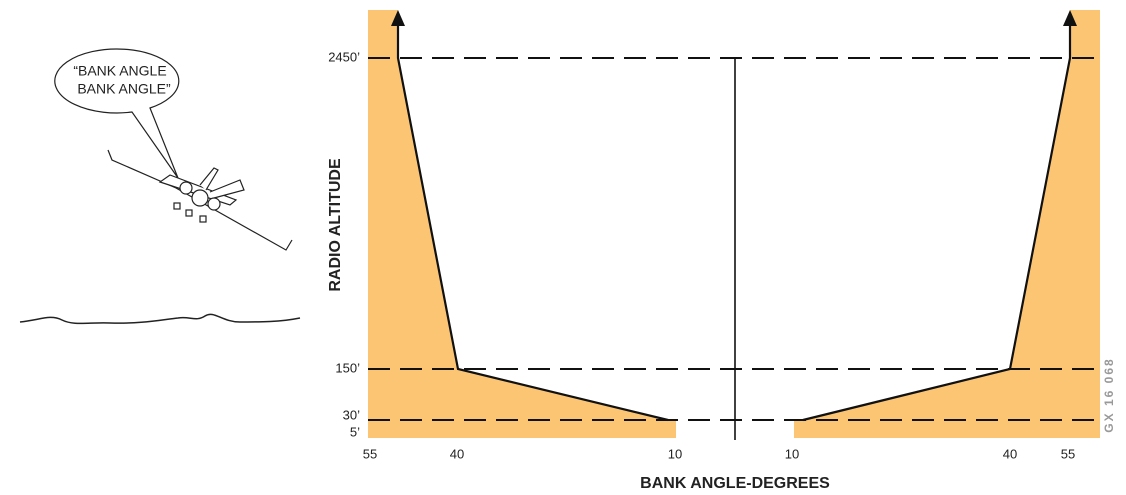  What do you see at coordinates (355, 431) in the screenshot?
I see `altitude-label: 5’` at bounding box center [355, 431].